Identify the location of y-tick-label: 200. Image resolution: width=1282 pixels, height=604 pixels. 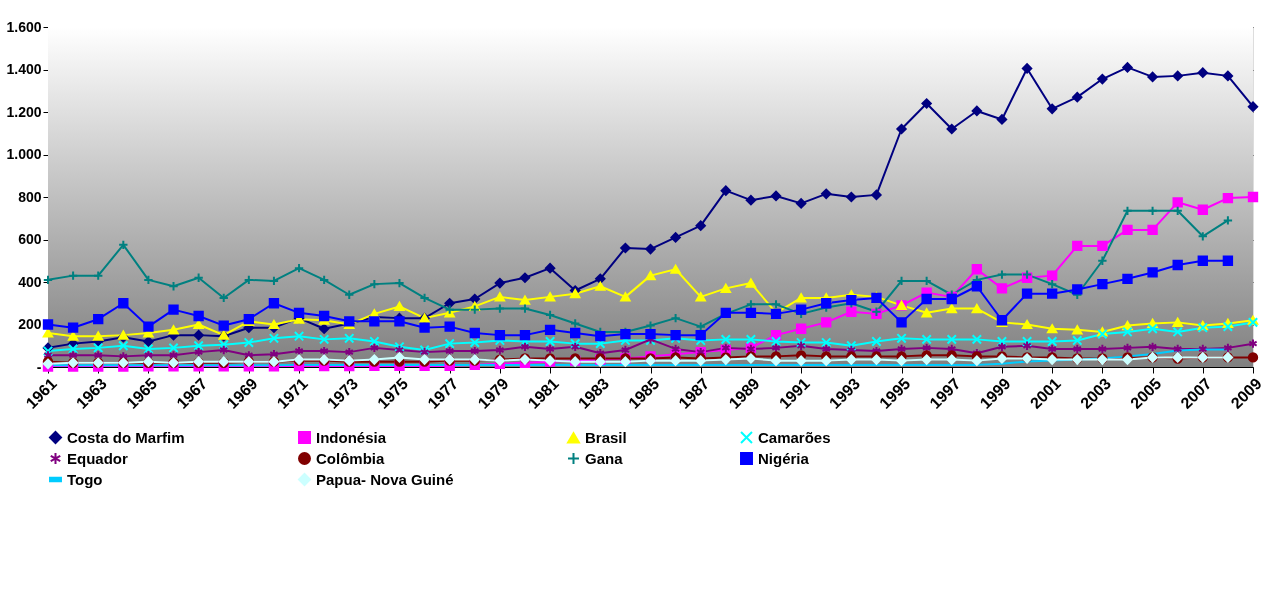
(30, 324).